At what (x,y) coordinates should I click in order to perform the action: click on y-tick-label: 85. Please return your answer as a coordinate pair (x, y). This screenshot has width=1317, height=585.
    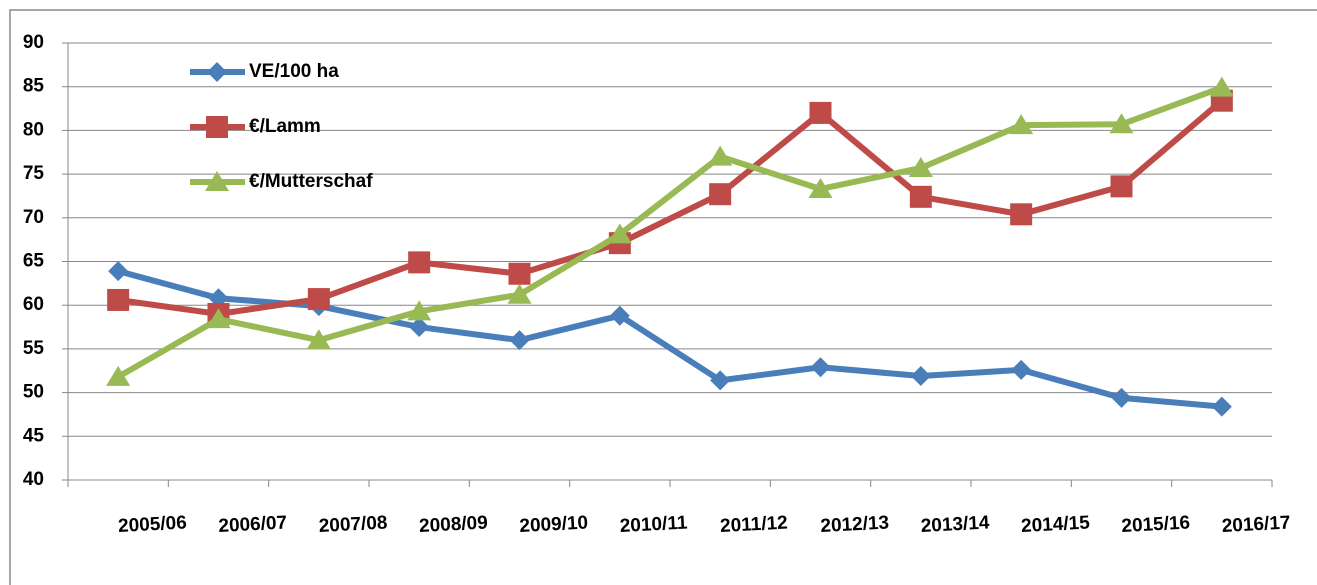
    Looking at the image, I should click on (34, 86).